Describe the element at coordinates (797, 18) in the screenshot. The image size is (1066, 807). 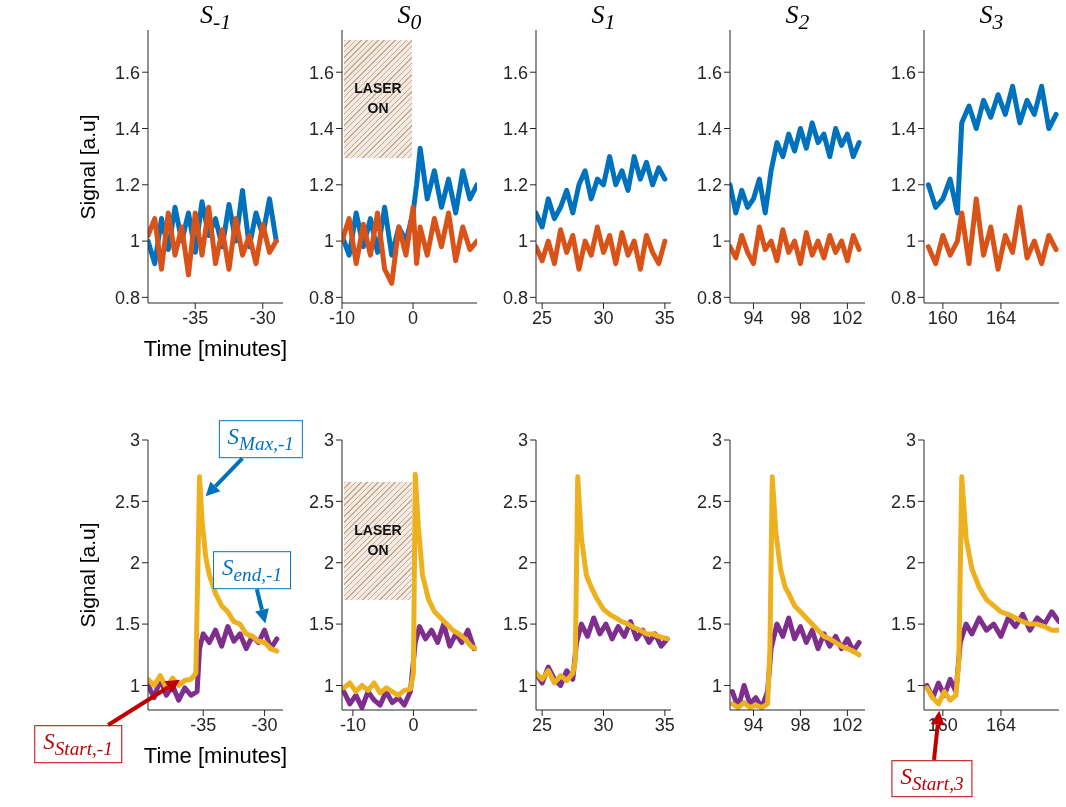
I see `chart-title: S$_{2}$` at that location.